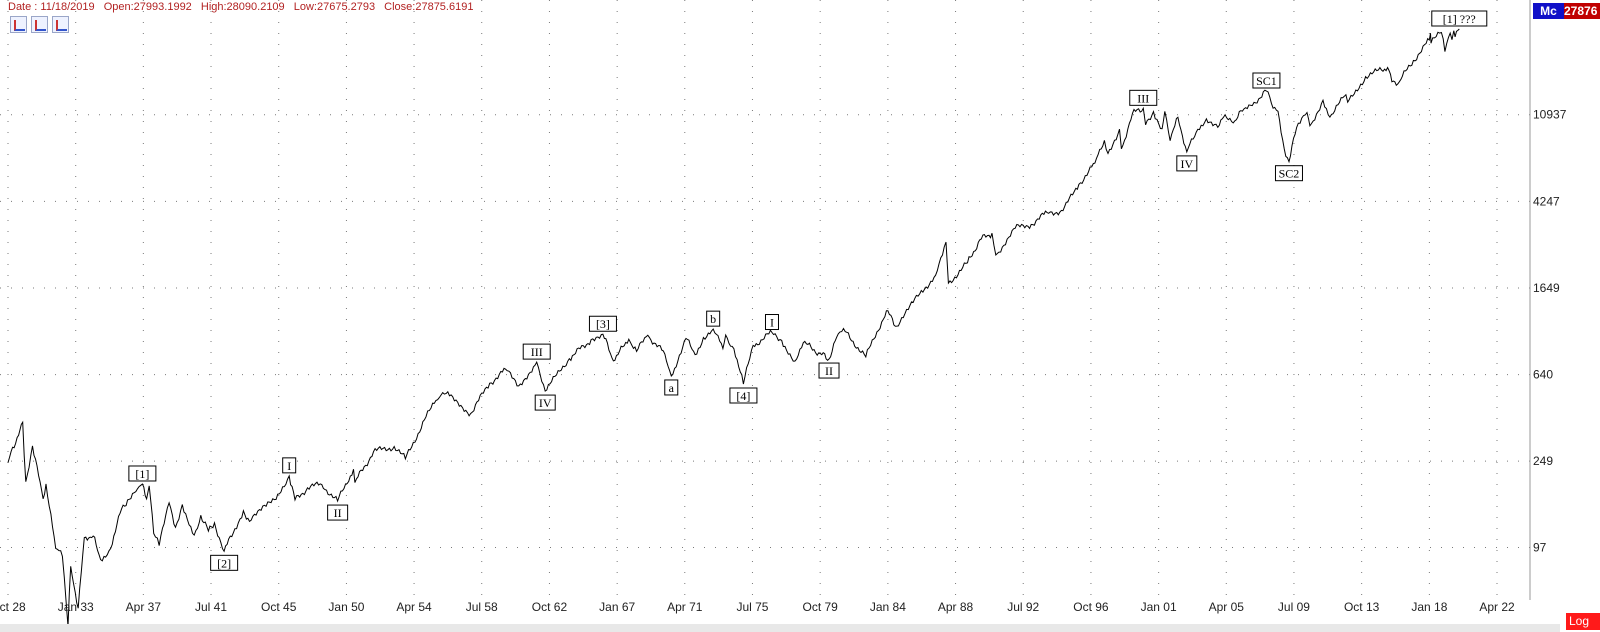  What do you see at coordinates (956, 607) in the screenshot?
I see `x-tick-label: Apr 88` at bounding box center [956, 607].